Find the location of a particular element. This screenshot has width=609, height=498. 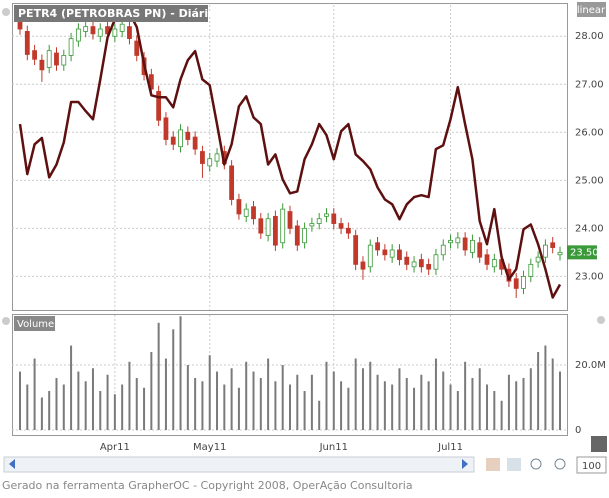

y-tick-label: 23.00 is located at coordinates (589, 276).